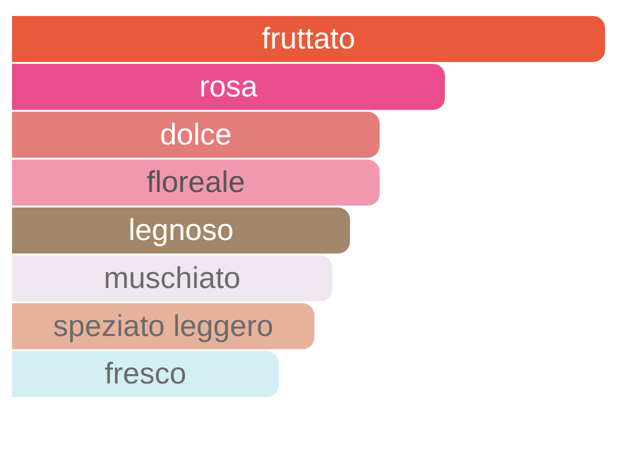  I want to click on y-tick-label: muschiato, so click(172, 278).